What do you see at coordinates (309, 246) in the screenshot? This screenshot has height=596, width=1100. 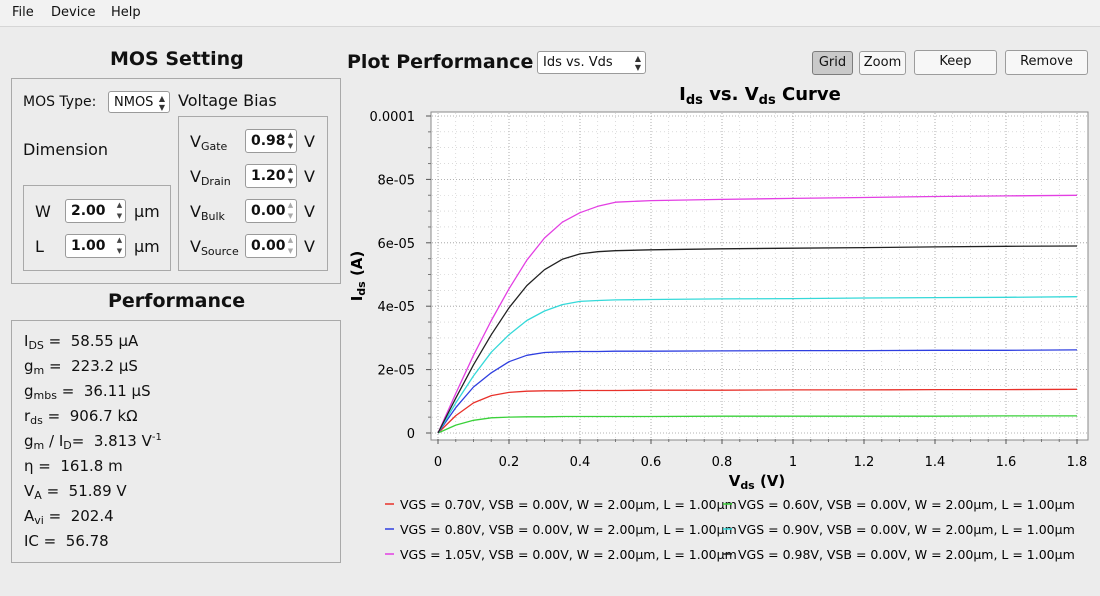 I see `vsource-unit: V` at bounding box center [309, 246].